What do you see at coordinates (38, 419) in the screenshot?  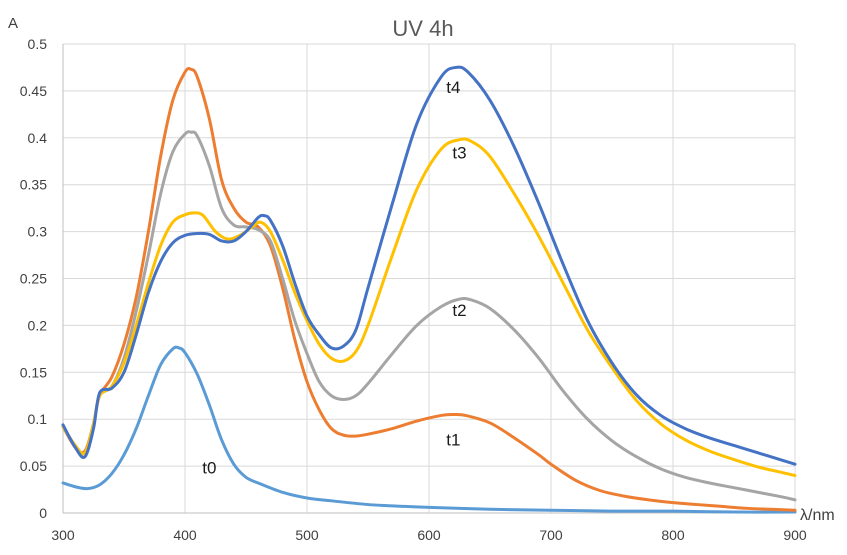 I see `y-tick-label: 0.1` at bounding box center [38, 419].